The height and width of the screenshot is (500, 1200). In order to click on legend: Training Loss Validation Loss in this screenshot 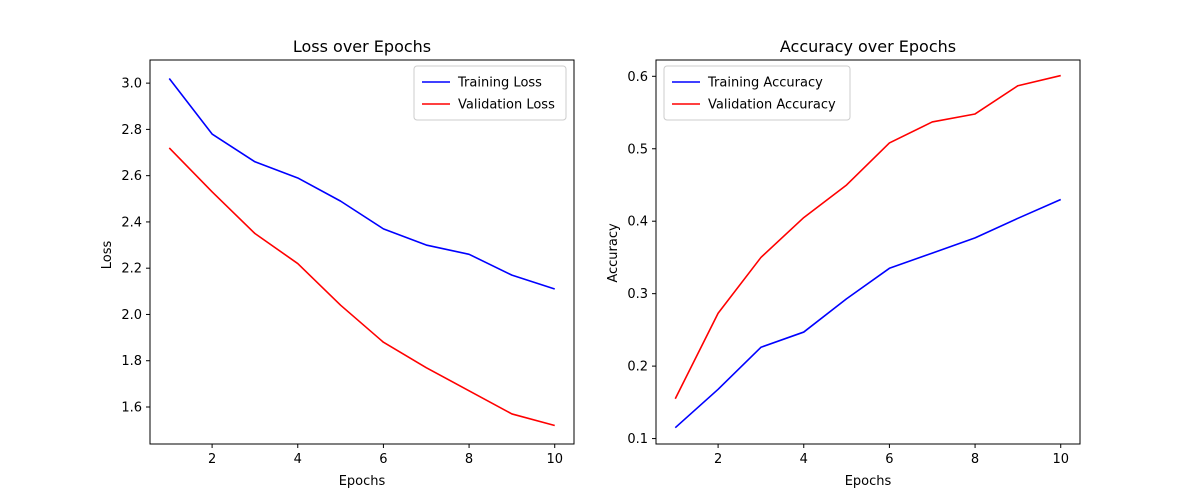, I will do `click(490, 93)`.